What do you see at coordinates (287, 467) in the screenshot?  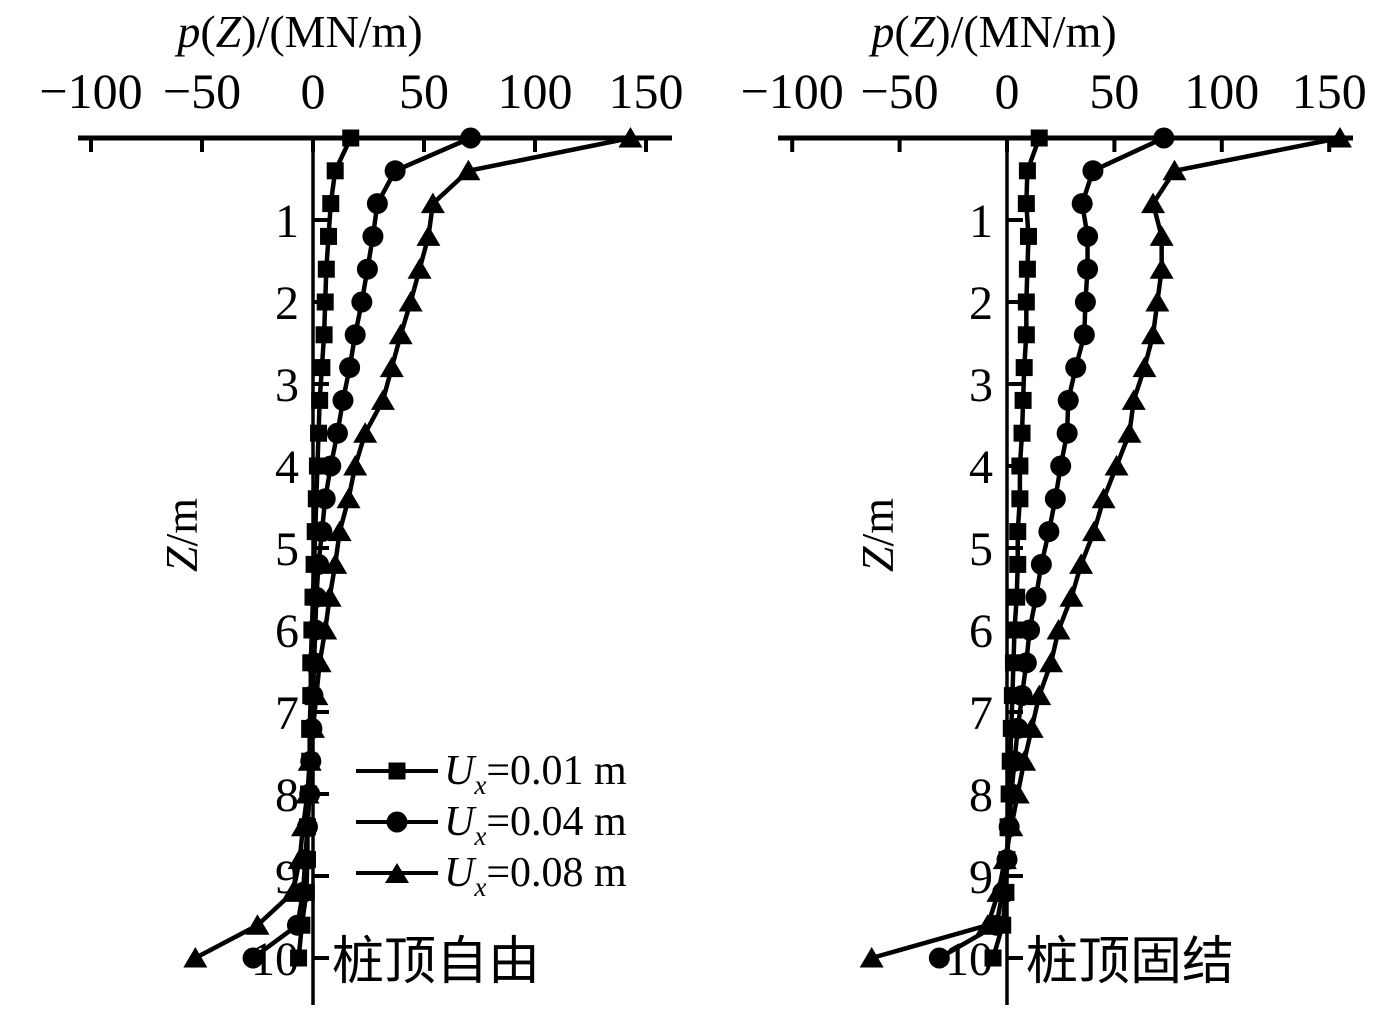 I see `y-tick-label: 4` at bounding box center [287, 467].